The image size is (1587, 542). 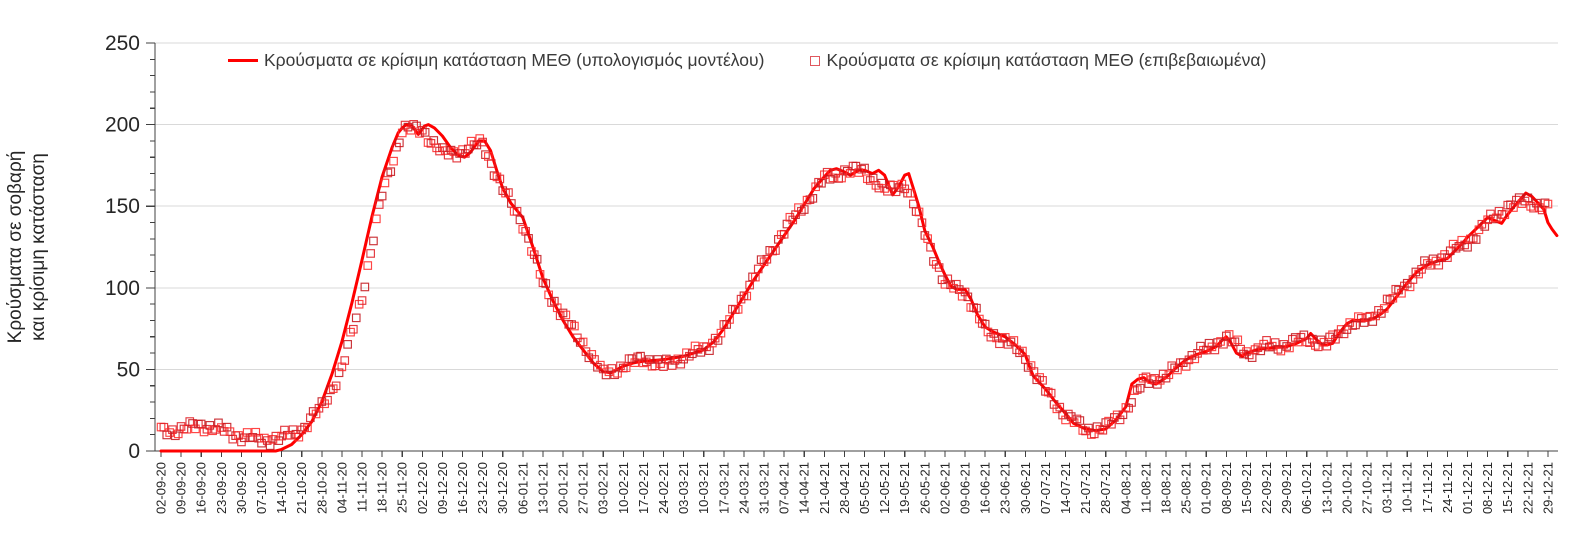 I want to click on svg-text: 16-12-20, so click(x=462, y=488).